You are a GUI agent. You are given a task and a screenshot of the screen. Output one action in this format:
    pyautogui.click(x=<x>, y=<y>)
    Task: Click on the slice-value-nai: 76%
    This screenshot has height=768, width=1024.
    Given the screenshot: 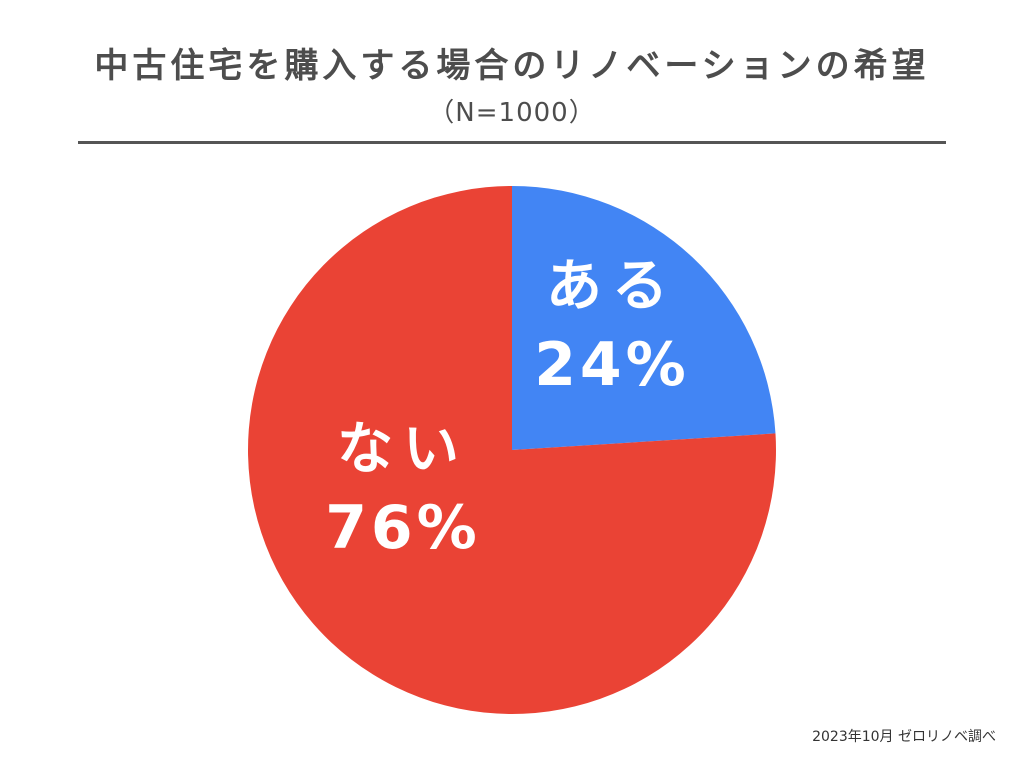 What is the action you would take?
    pyautogui.click(x=403, y=528)
    